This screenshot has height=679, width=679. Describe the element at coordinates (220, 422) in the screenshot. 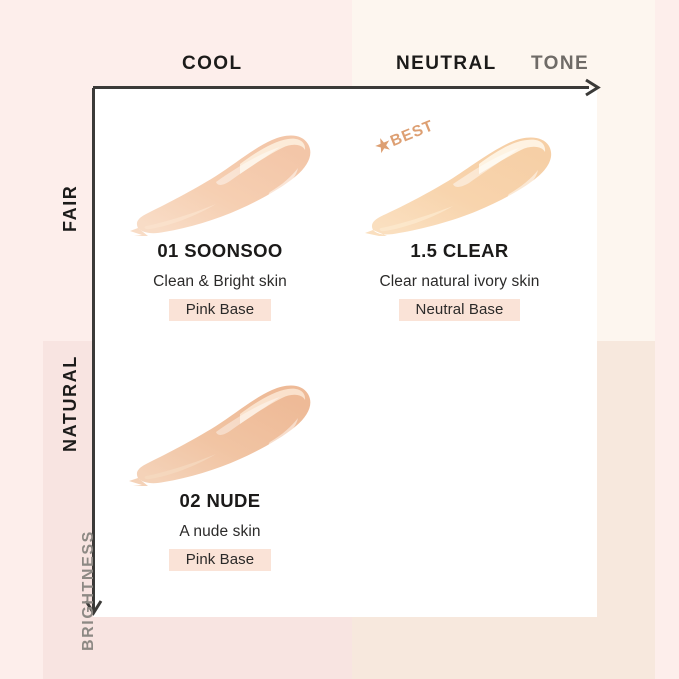

I see `swatch-nude` at that location.